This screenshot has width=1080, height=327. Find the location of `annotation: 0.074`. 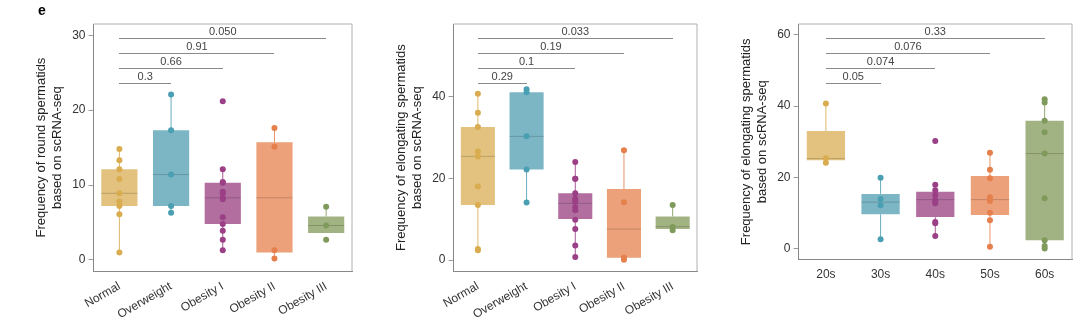

annotation: 0.074 is located at coordinates (880, 61).